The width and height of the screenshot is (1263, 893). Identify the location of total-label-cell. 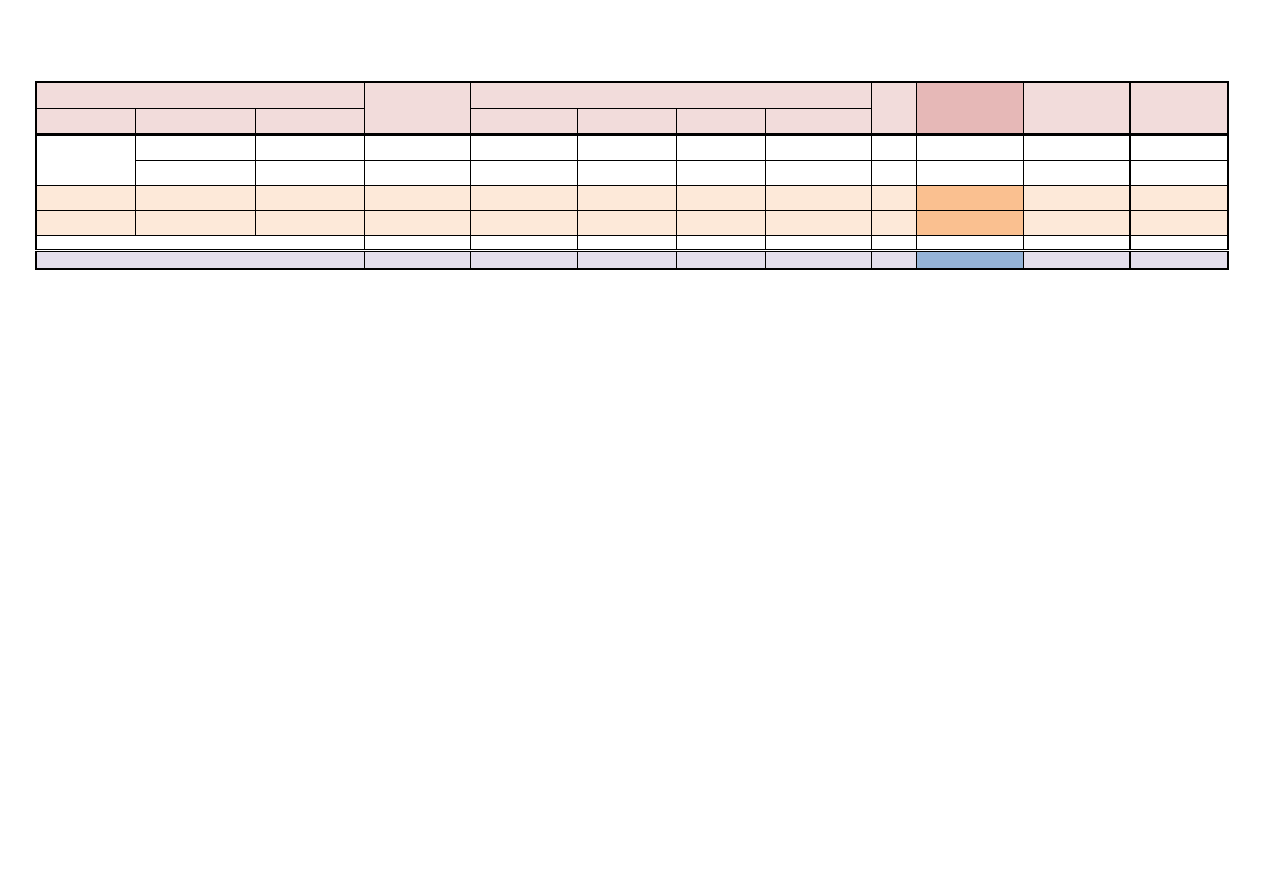
(200, 260).